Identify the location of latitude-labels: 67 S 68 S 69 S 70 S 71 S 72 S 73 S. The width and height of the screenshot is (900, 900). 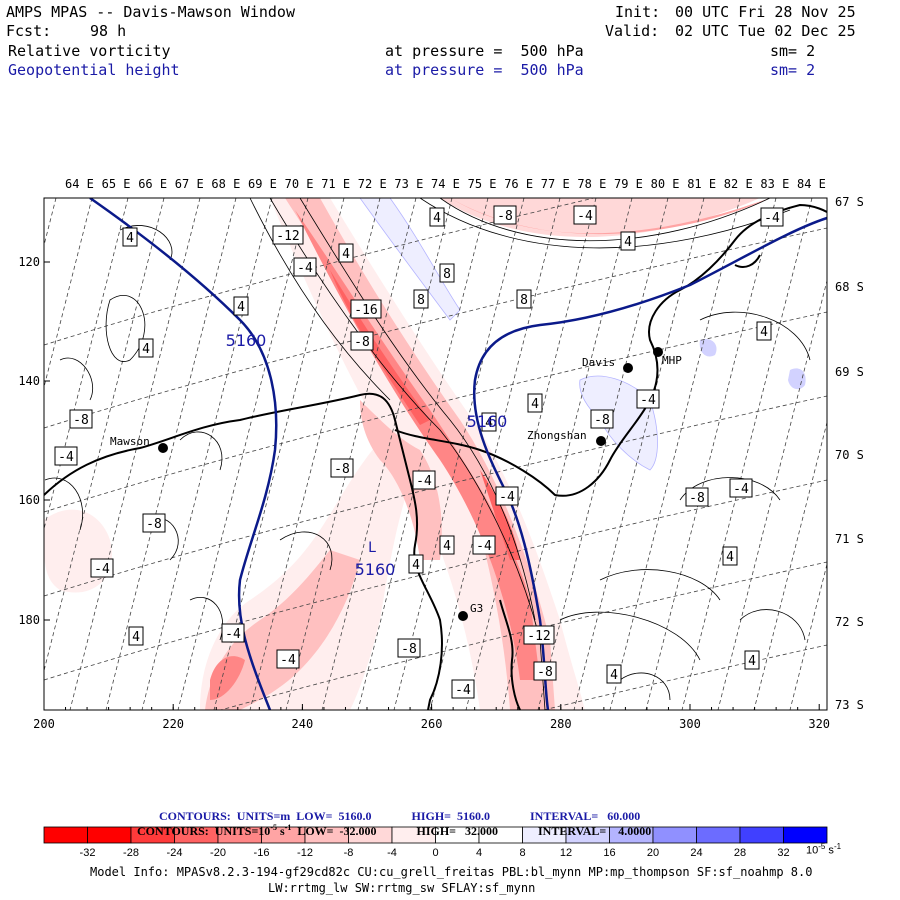
(849, 453).